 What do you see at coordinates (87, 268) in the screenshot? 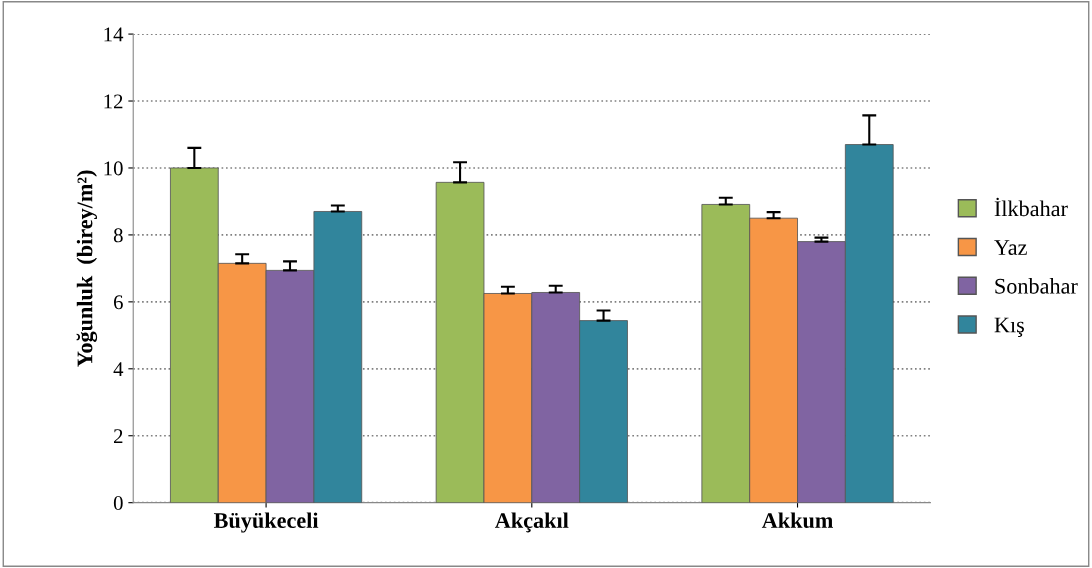
I see `y-axis-title: Yoğunluk (birey/m²)` at bounding box center [87, 268].